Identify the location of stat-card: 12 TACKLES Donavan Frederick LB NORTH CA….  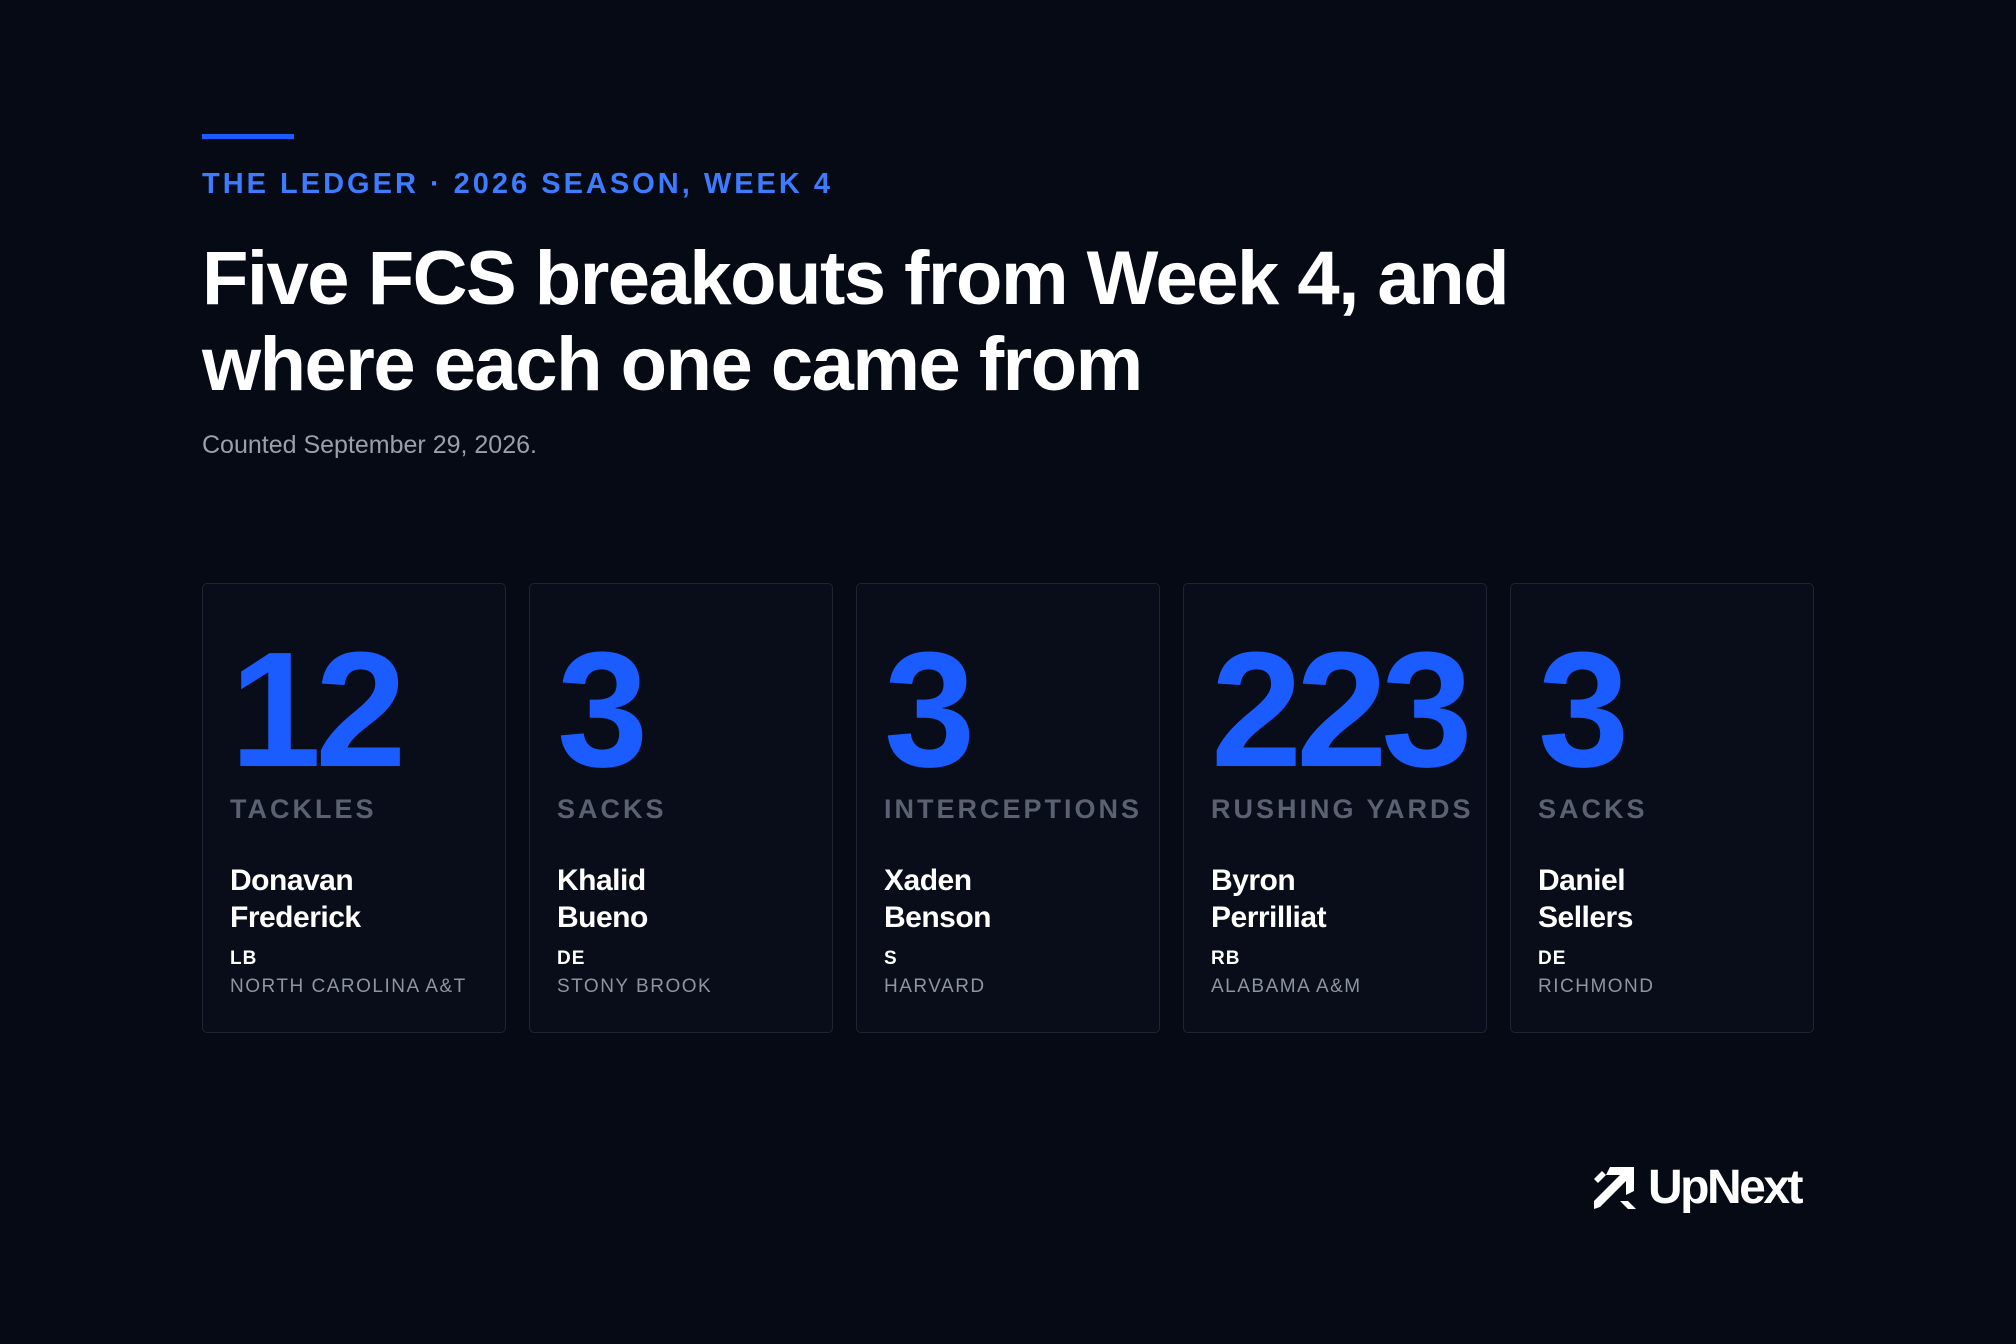
(354, 808).